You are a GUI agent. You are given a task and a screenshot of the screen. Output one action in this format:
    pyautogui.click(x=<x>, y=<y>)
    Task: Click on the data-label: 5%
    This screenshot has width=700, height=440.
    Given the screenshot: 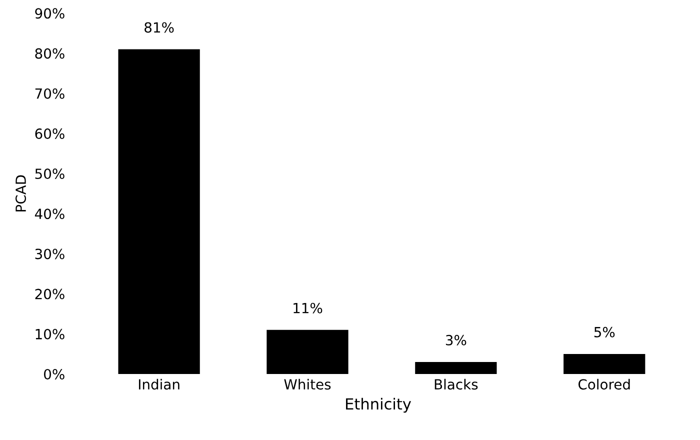 What is the action you would take?
    pyautogui.click(x=604, y=332)
    